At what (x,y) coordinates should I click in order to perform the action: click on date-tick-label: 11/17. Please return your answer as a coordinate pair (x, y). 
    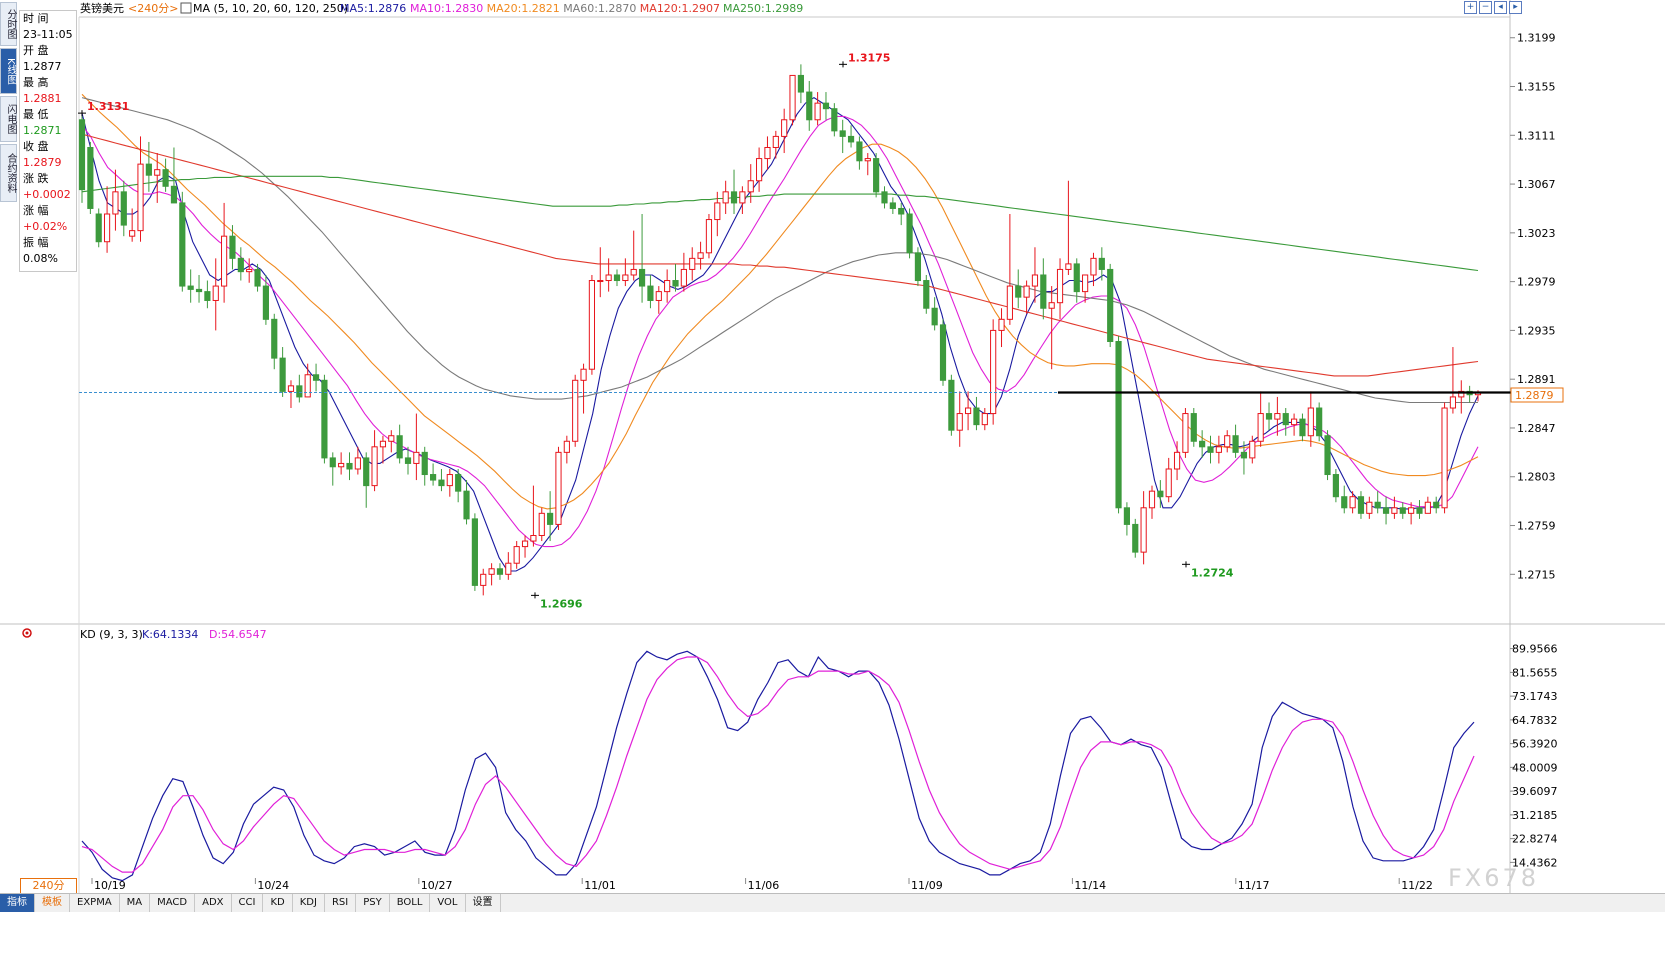
    Looking at the image, I should click on (1254, 885).